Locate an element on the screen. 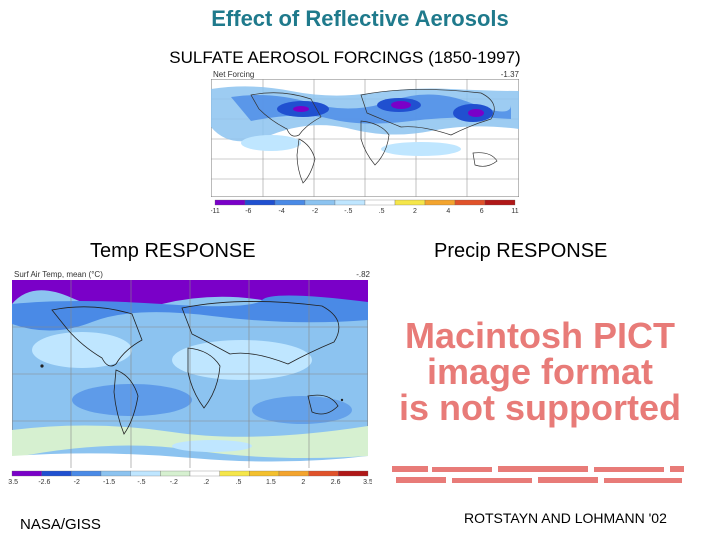  pict-line-2: image format is located at coordinates (540, 371).